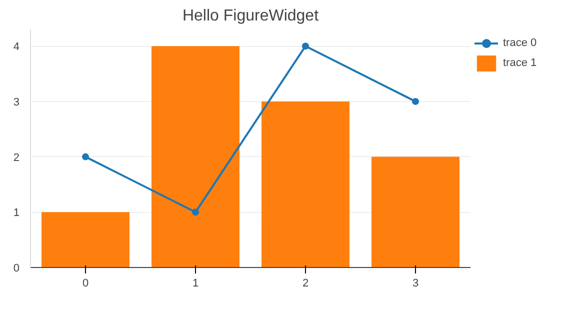 The width and height of the screenshot is (579, 333). Describe the element at coordinates (16, 158) in the screenshot. I see `y-tick-label: 2` at that location.